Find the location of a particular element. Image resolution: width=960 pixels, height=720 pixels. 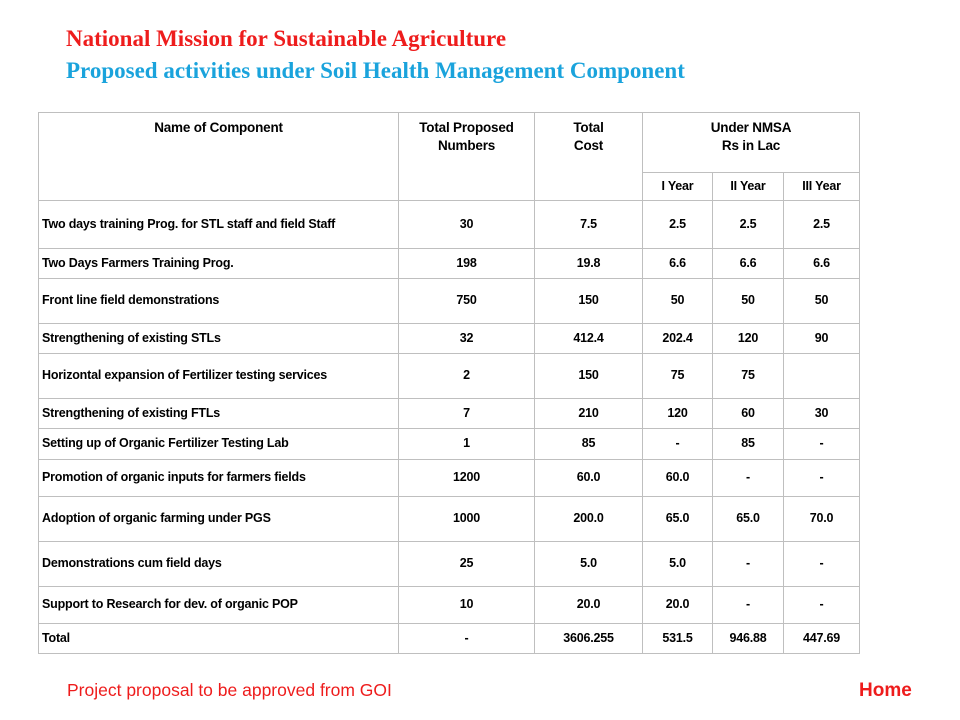

cell-numbers: 7 is located at coordinates (466, 413).